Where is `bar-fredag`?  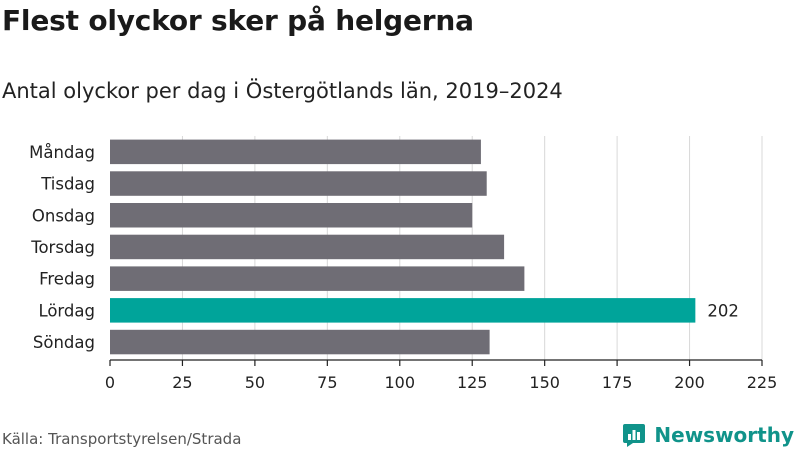 bar-fredag is located at coordinates (317, 278).